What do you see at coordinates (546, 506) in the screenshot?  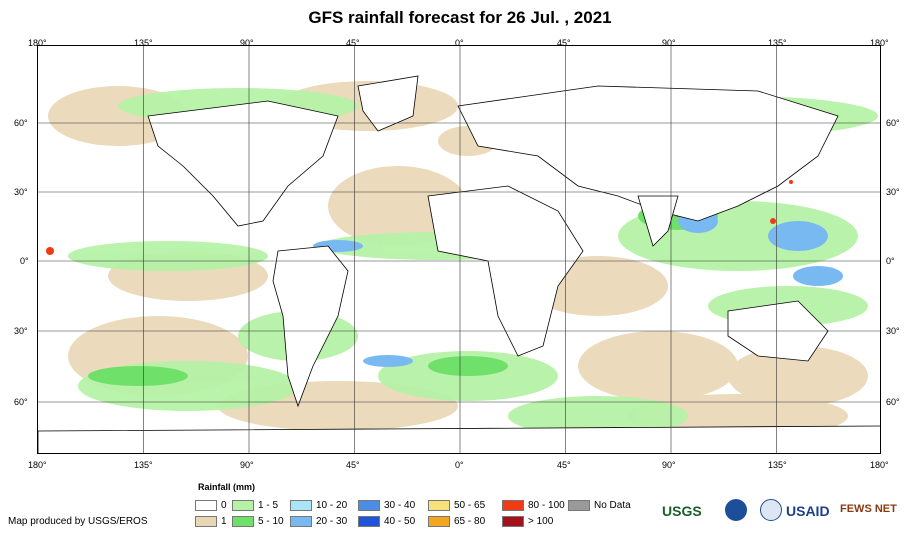 I see `legend-label: 80 - 100` at bounding box center [546, 506].